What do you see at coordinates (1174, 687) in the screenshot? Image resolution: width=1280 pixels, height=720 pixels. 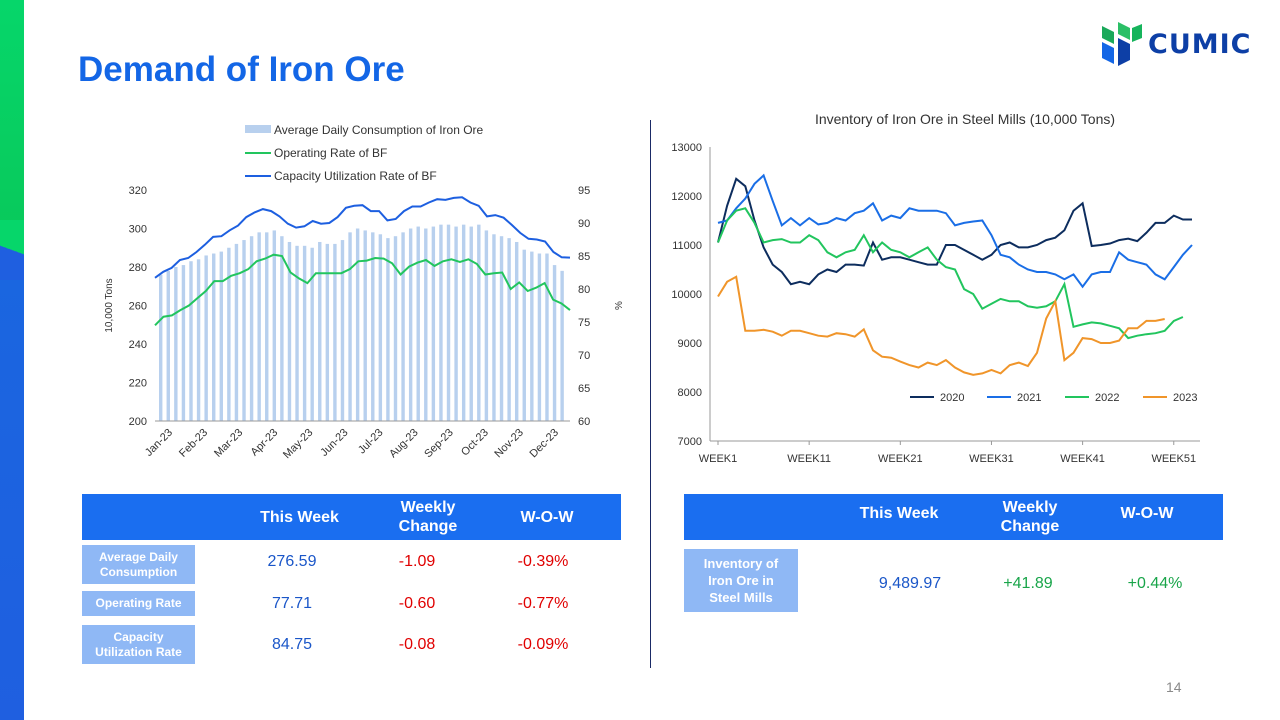 I see `page-number: 14` at bounding box center [1174, 687].